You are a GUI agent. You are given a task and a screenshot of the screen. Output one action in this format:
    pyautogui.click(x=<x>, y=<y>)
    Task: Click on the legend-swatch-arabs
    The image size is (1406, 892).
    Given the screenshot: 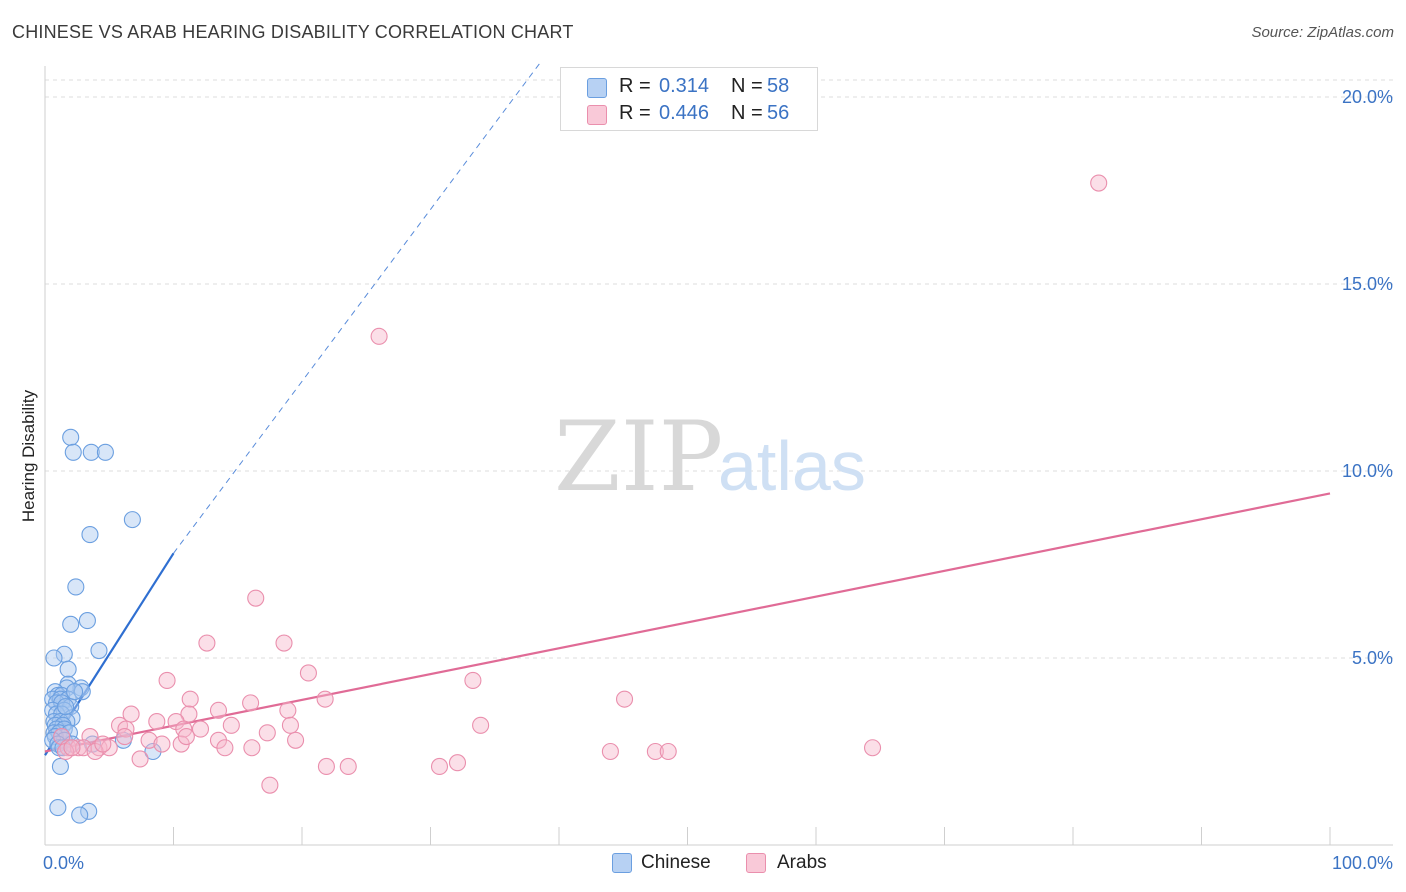 What is the action you would take?
    pyautogui.click(x=597, y=115)
    